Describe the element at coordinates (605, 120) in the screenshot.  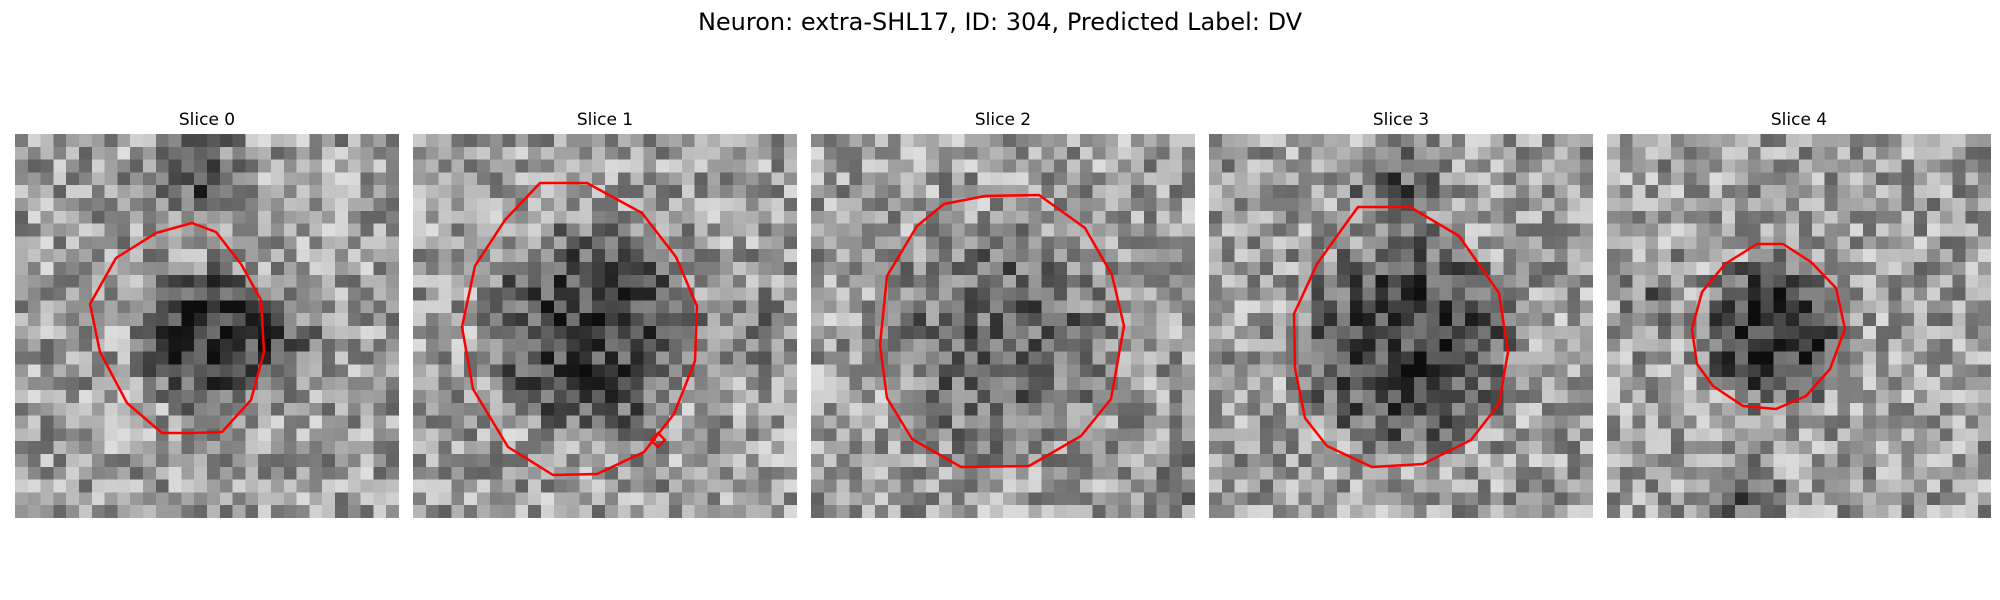
I see `slice-title: Slice 1` at that location.